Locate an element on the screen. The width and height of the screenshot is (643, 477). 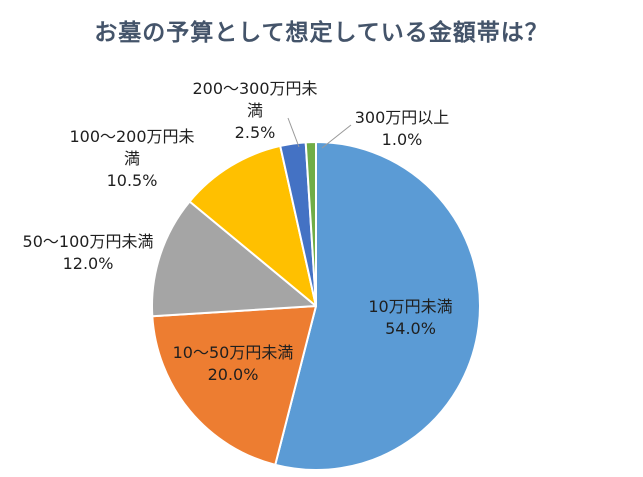
label-pct: 1.0% is located at coordinates (402, 139).